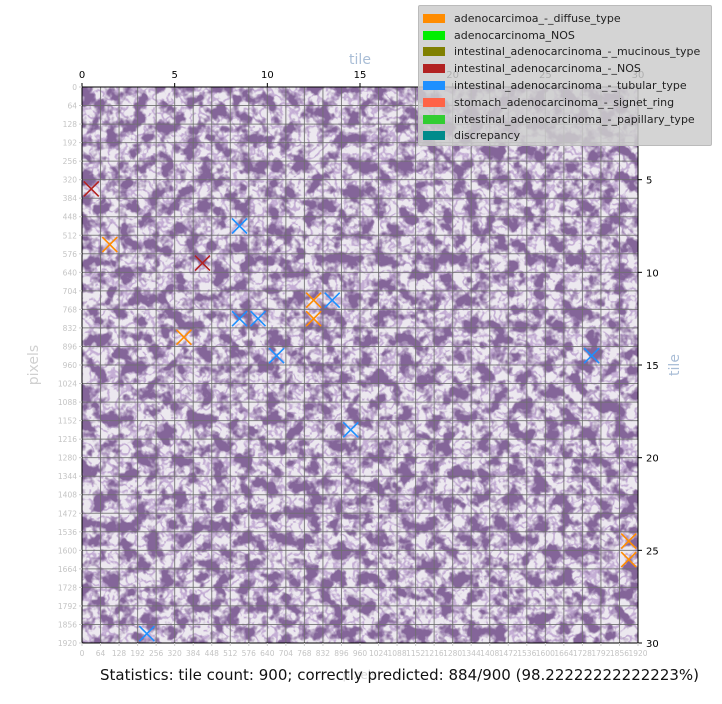 This screenshot has width=722, height=704. Describe the element at coordinates (70, 254) in the screenshot. I see `y-left-tick-label: 576` at that location.